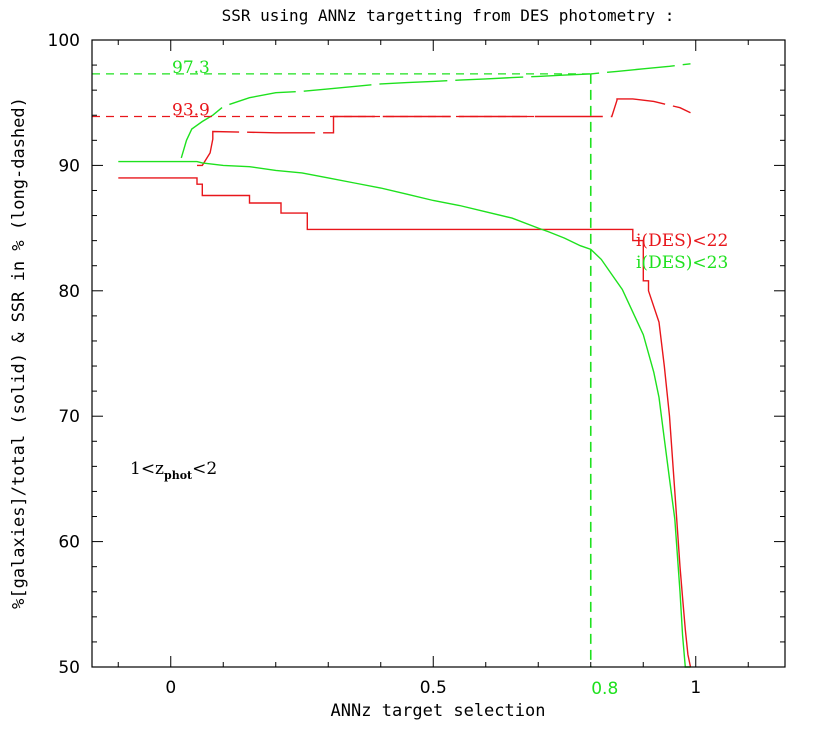  I want to click on selection-cut-label: 0.8, so click(604, 689).